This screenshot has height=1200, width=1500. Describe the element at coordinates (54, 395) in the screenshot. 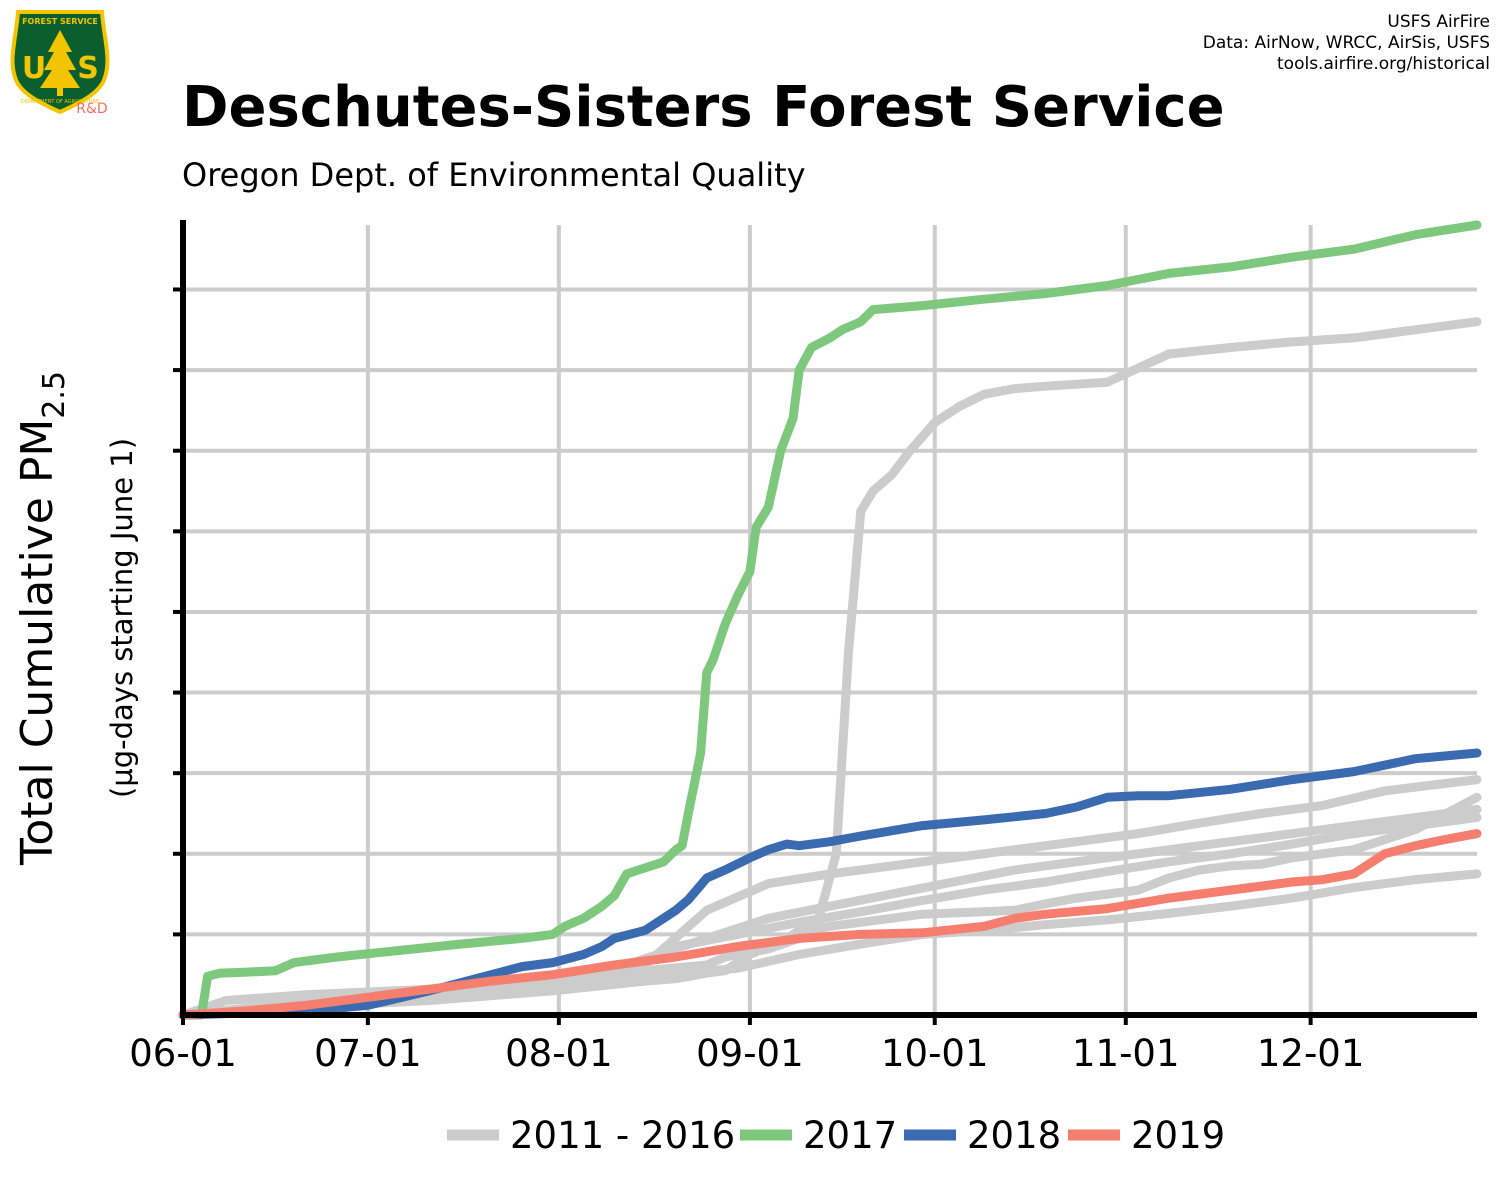

I see `y-axis-label-subscript: 2.5` at that location.